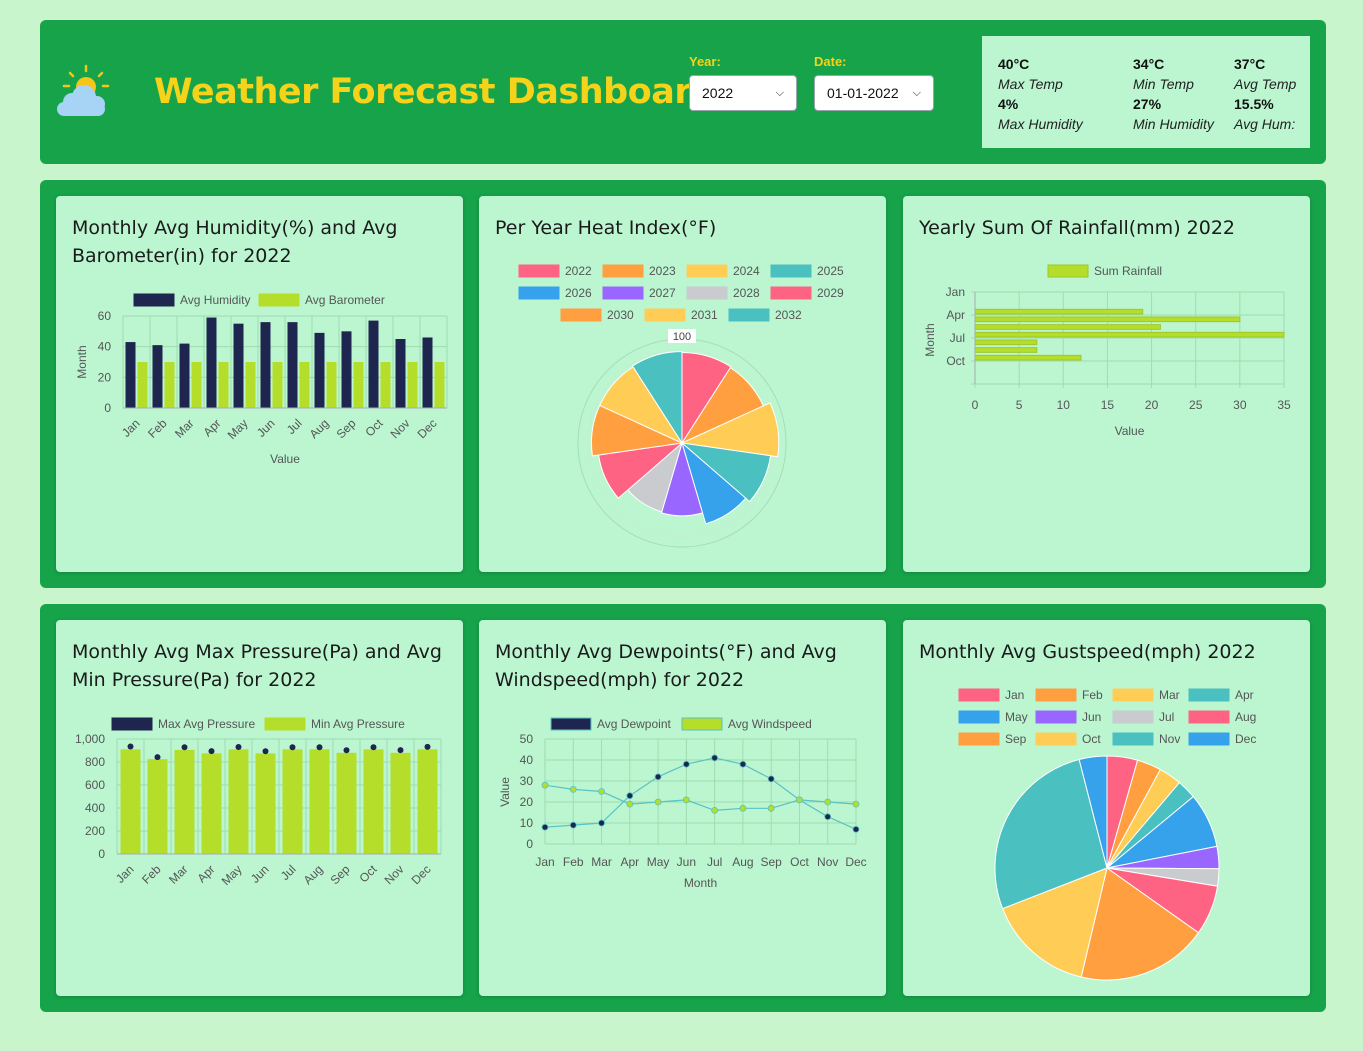 This screenshot has width=1363, height=1051. What do you see at coordinates (1014, 695) in the screenshot?
I see `legend-jan-label: Jan` at bounding box center [1014, 695].